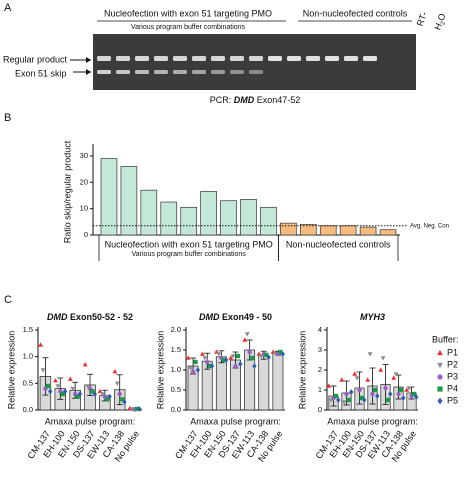 The height and width of the screenshot is (496, 474). Describe the element at coordinates (452, 400) in the screenshot. I see `legend-label: P5` at that location.